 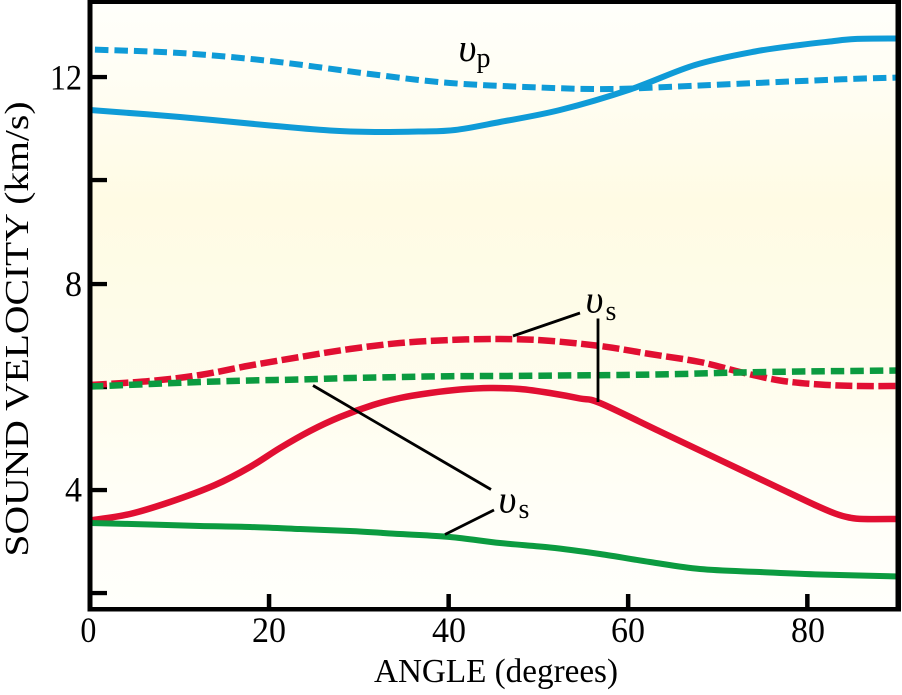 What do you see at coordinates (88, 630) in the screenshot?
I see `svg-text: 0` at bounding box center [88, 630].